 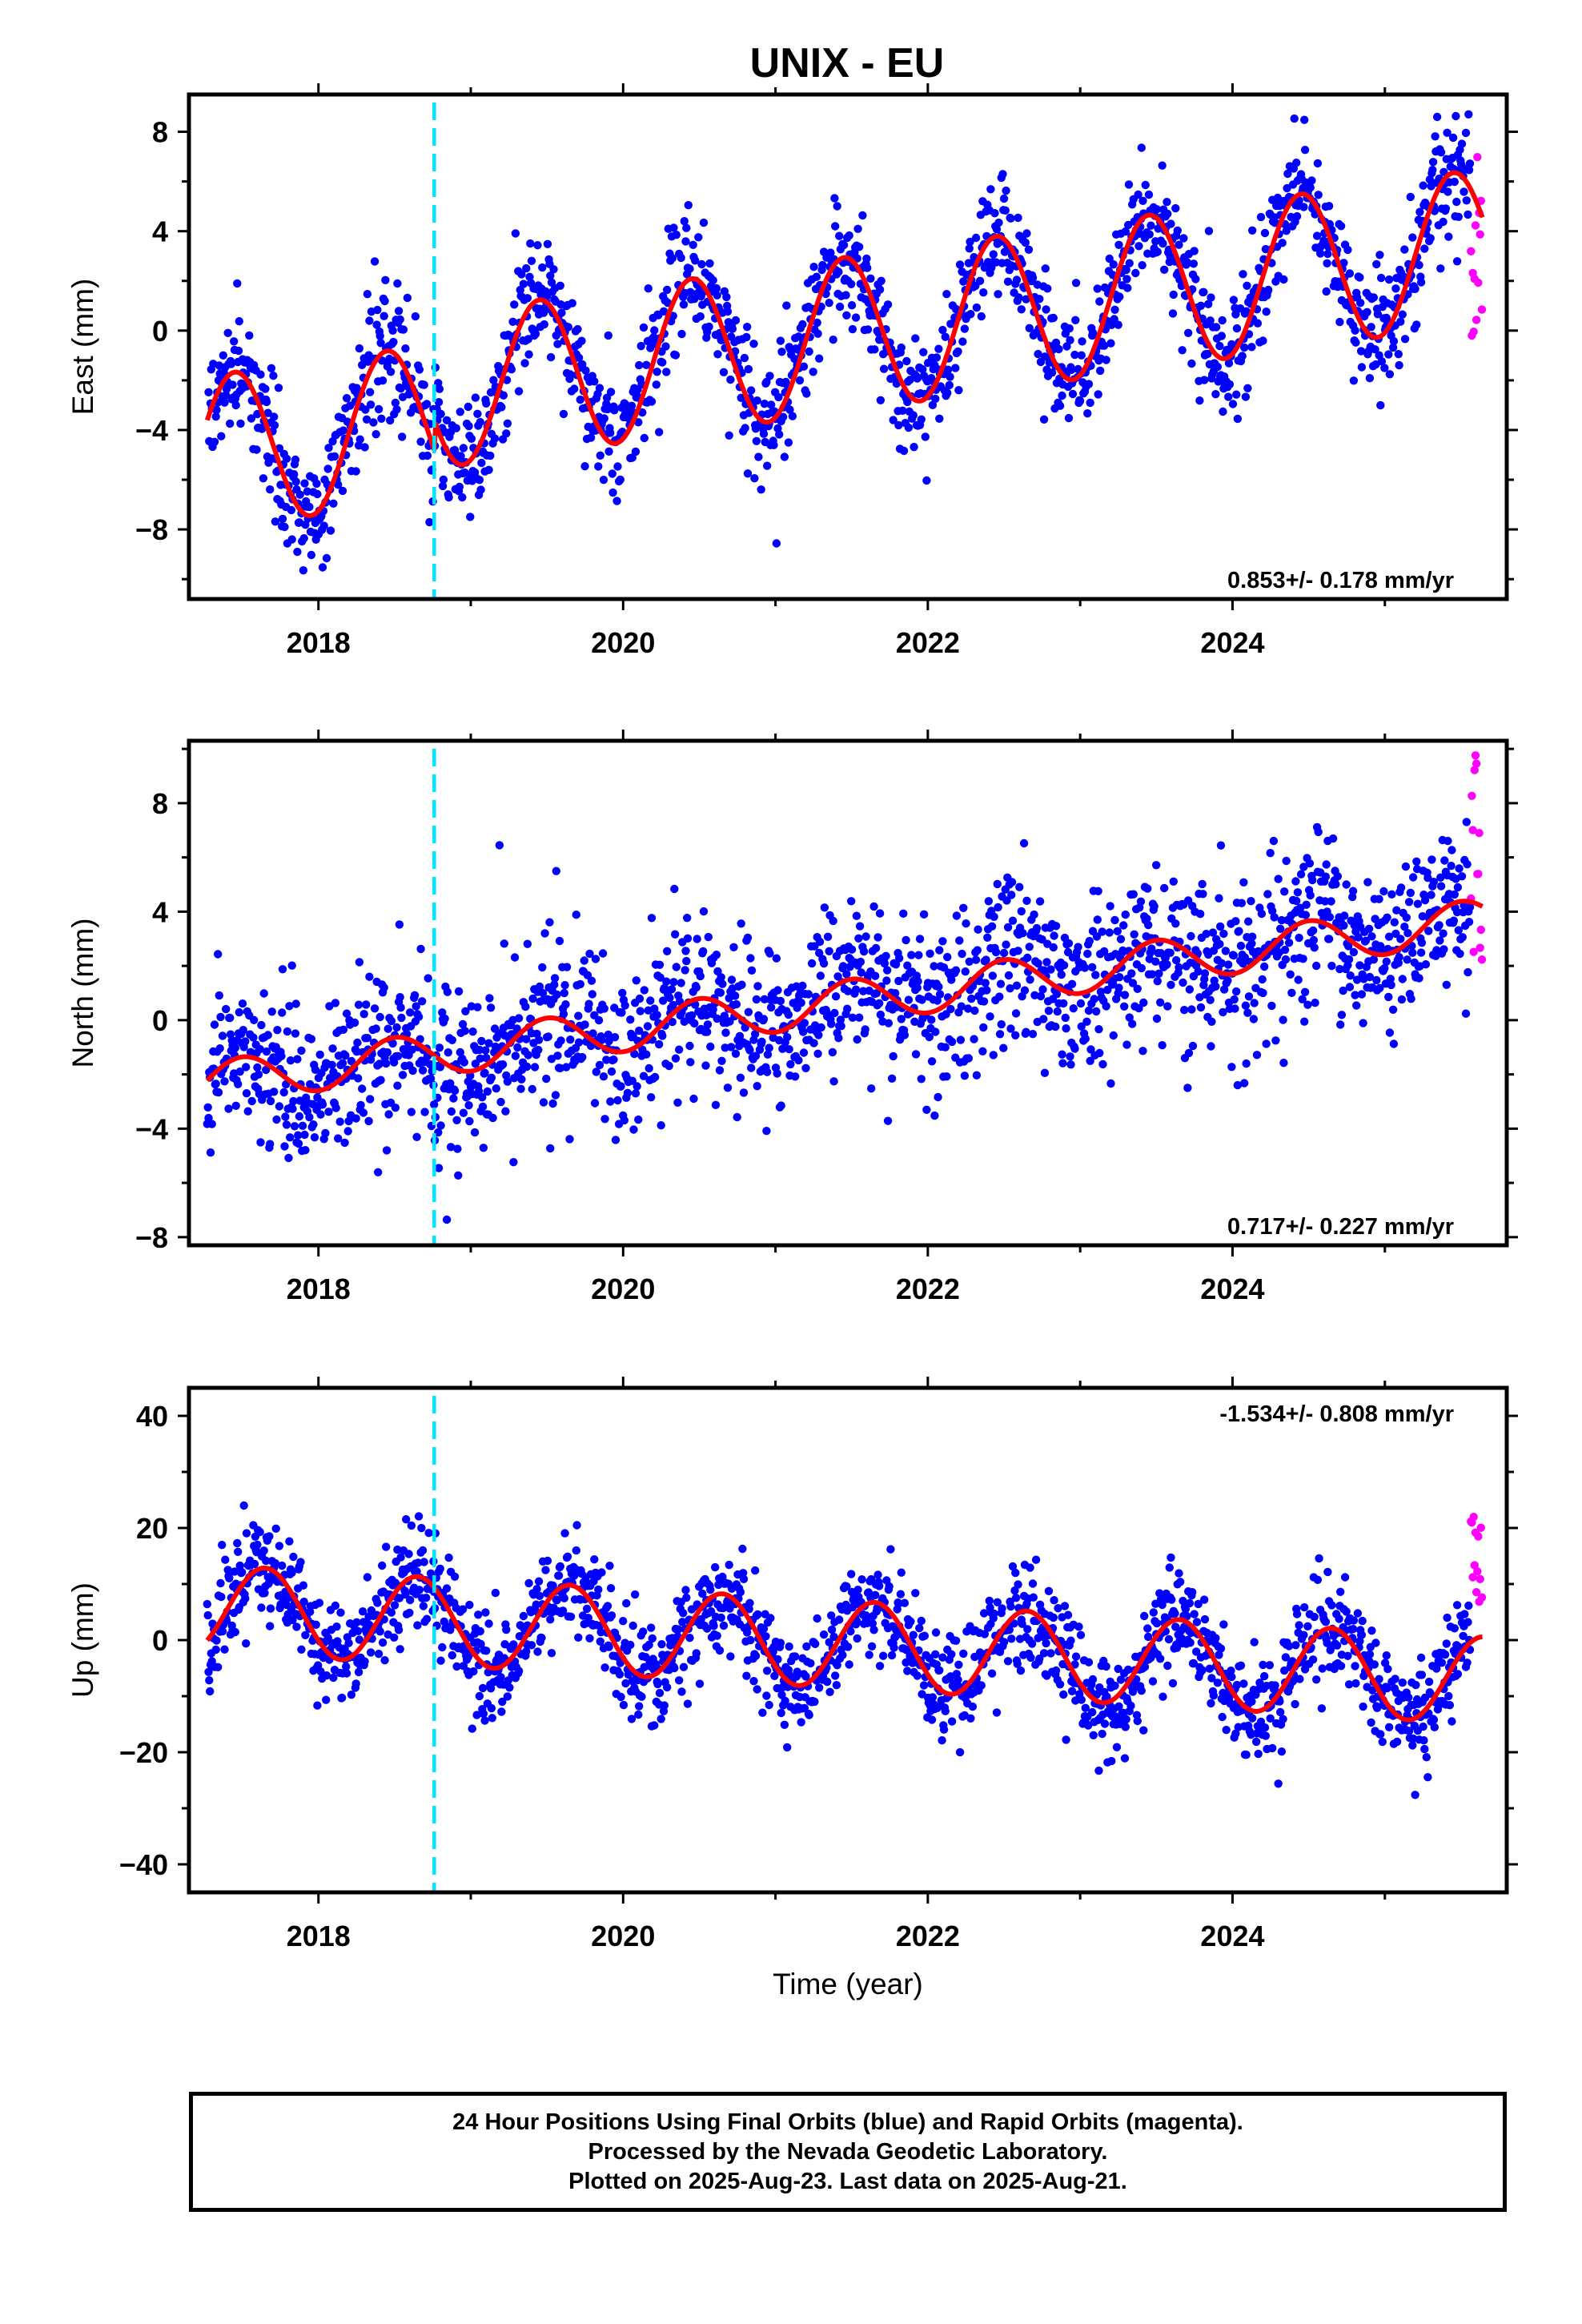 What do you see at coordinates (928, 1289) in the screenshot?
I see `x-tick-label: 2022` at bounding box center [928, 1289].